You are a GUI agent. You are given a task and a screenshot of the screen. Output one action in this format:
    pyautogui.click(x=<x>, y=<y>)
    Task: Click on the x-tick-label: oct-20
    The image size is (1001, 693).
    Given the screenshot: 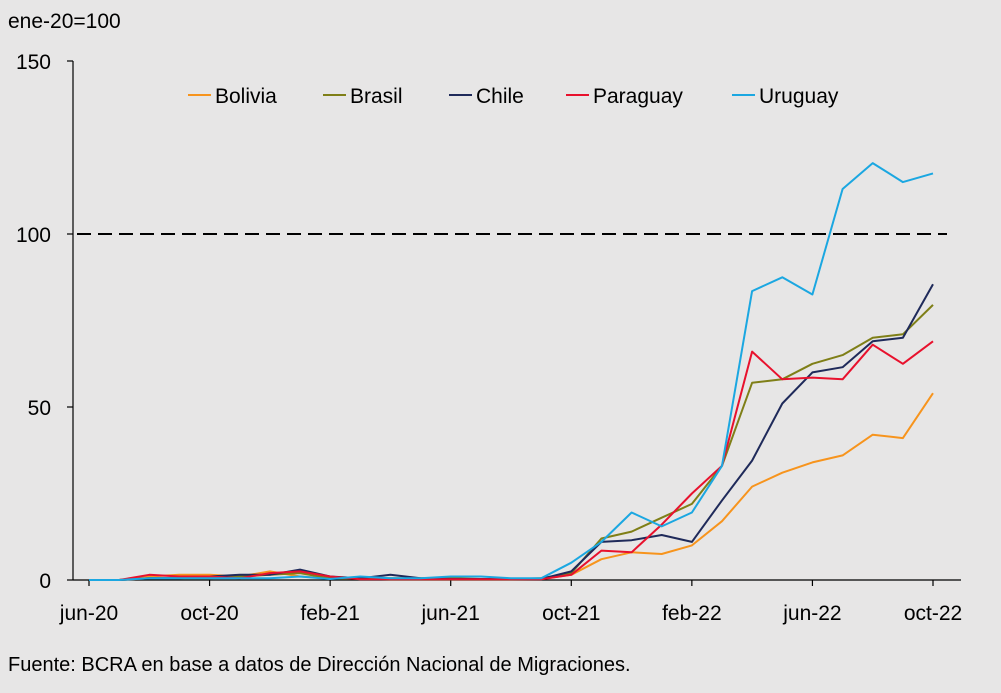 What is the action you would take?
    pyautogui.click(x=209, y=613)
    